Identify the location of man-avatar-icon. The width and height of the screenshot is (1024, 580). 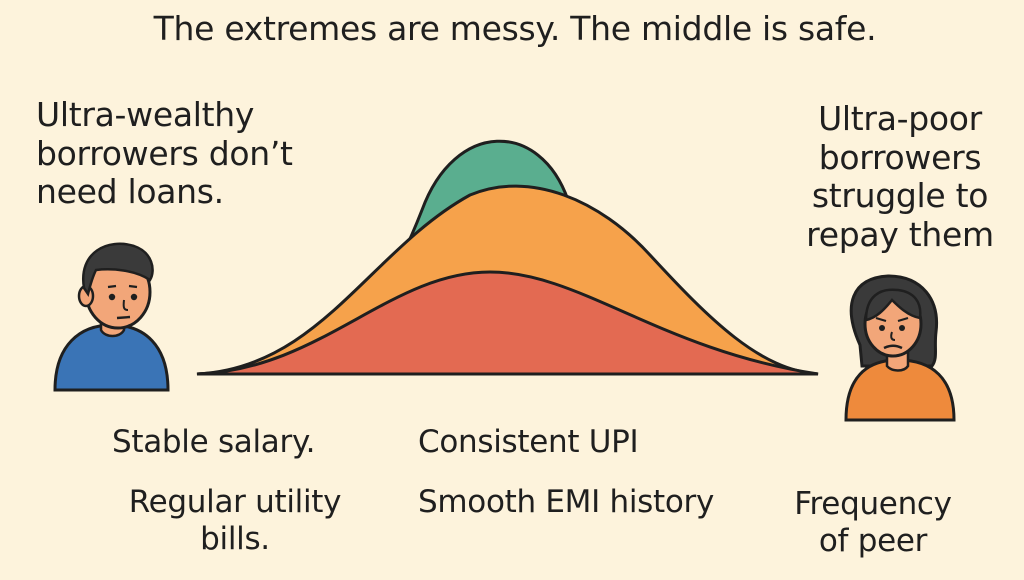
(111, 317).